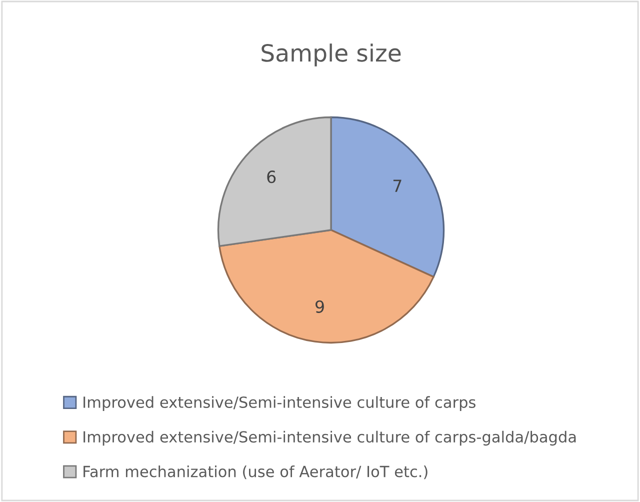  What do you see at coordinates (280, 403) in the screenshot?
I see `legend-label: Improved extensive/Semi-intensive culture of carps` at bounding box center [280, 403].